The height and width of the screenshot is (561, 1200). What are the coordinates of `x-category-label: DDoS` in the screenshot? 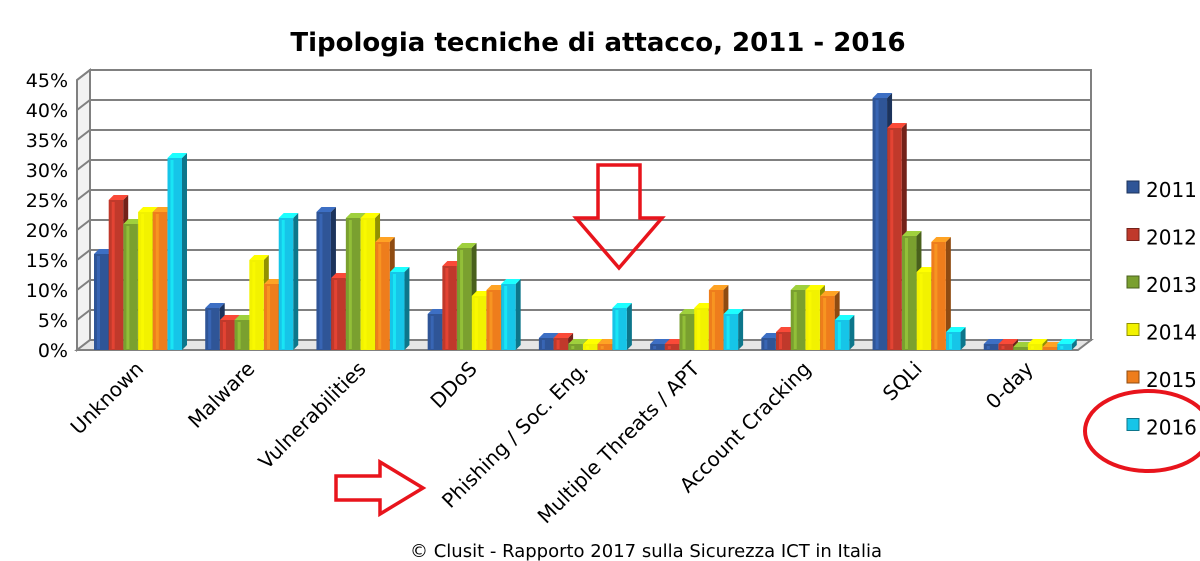 It's located at (453, 385).